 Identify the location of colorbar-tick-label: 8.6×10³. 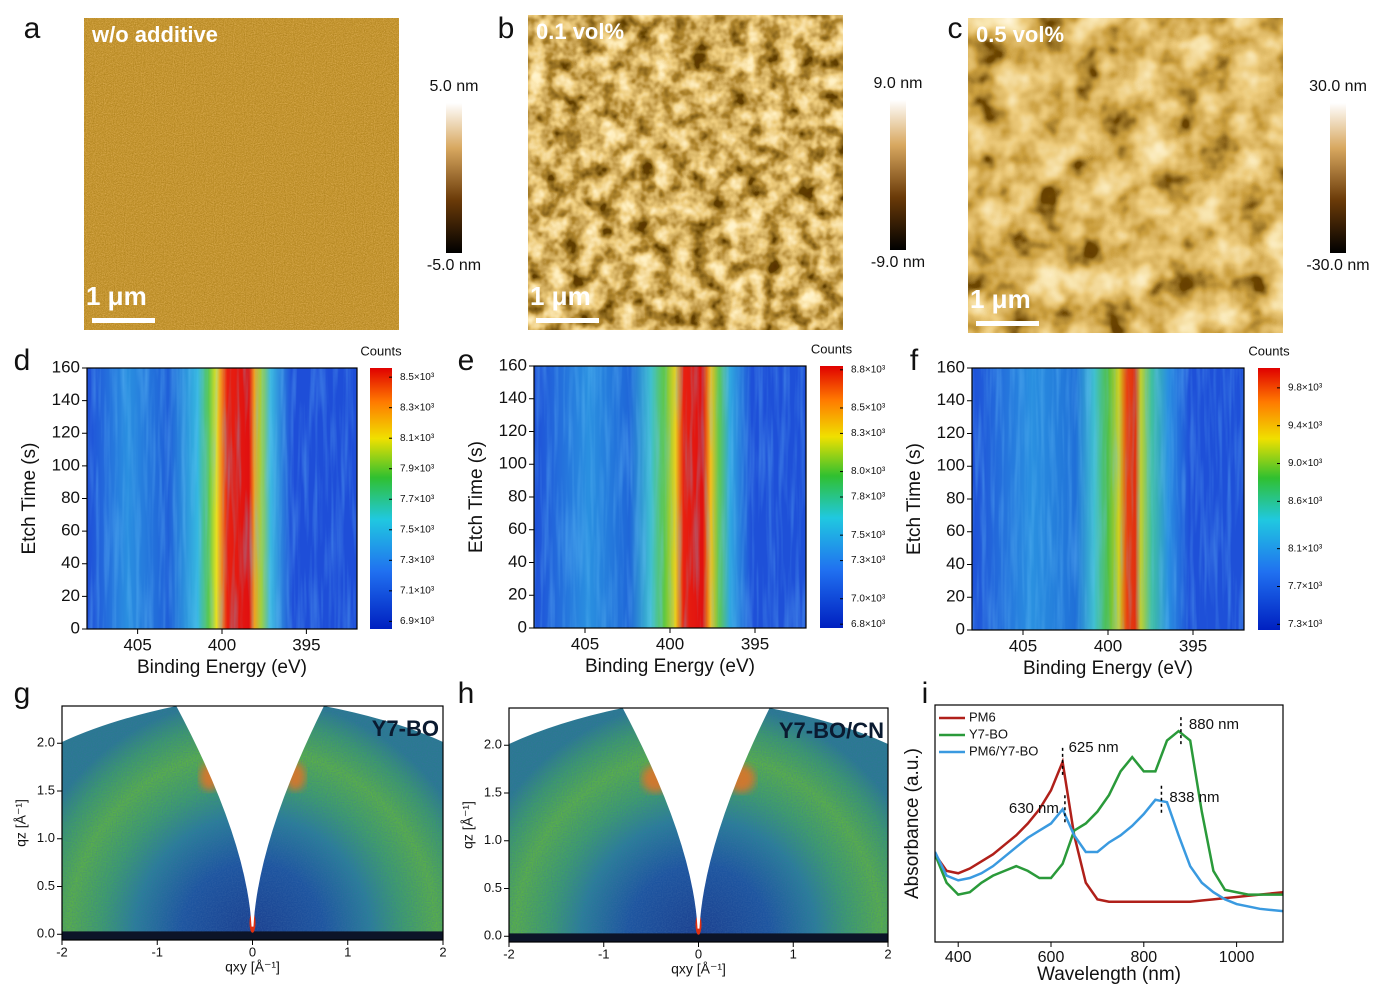
(1305, 501).